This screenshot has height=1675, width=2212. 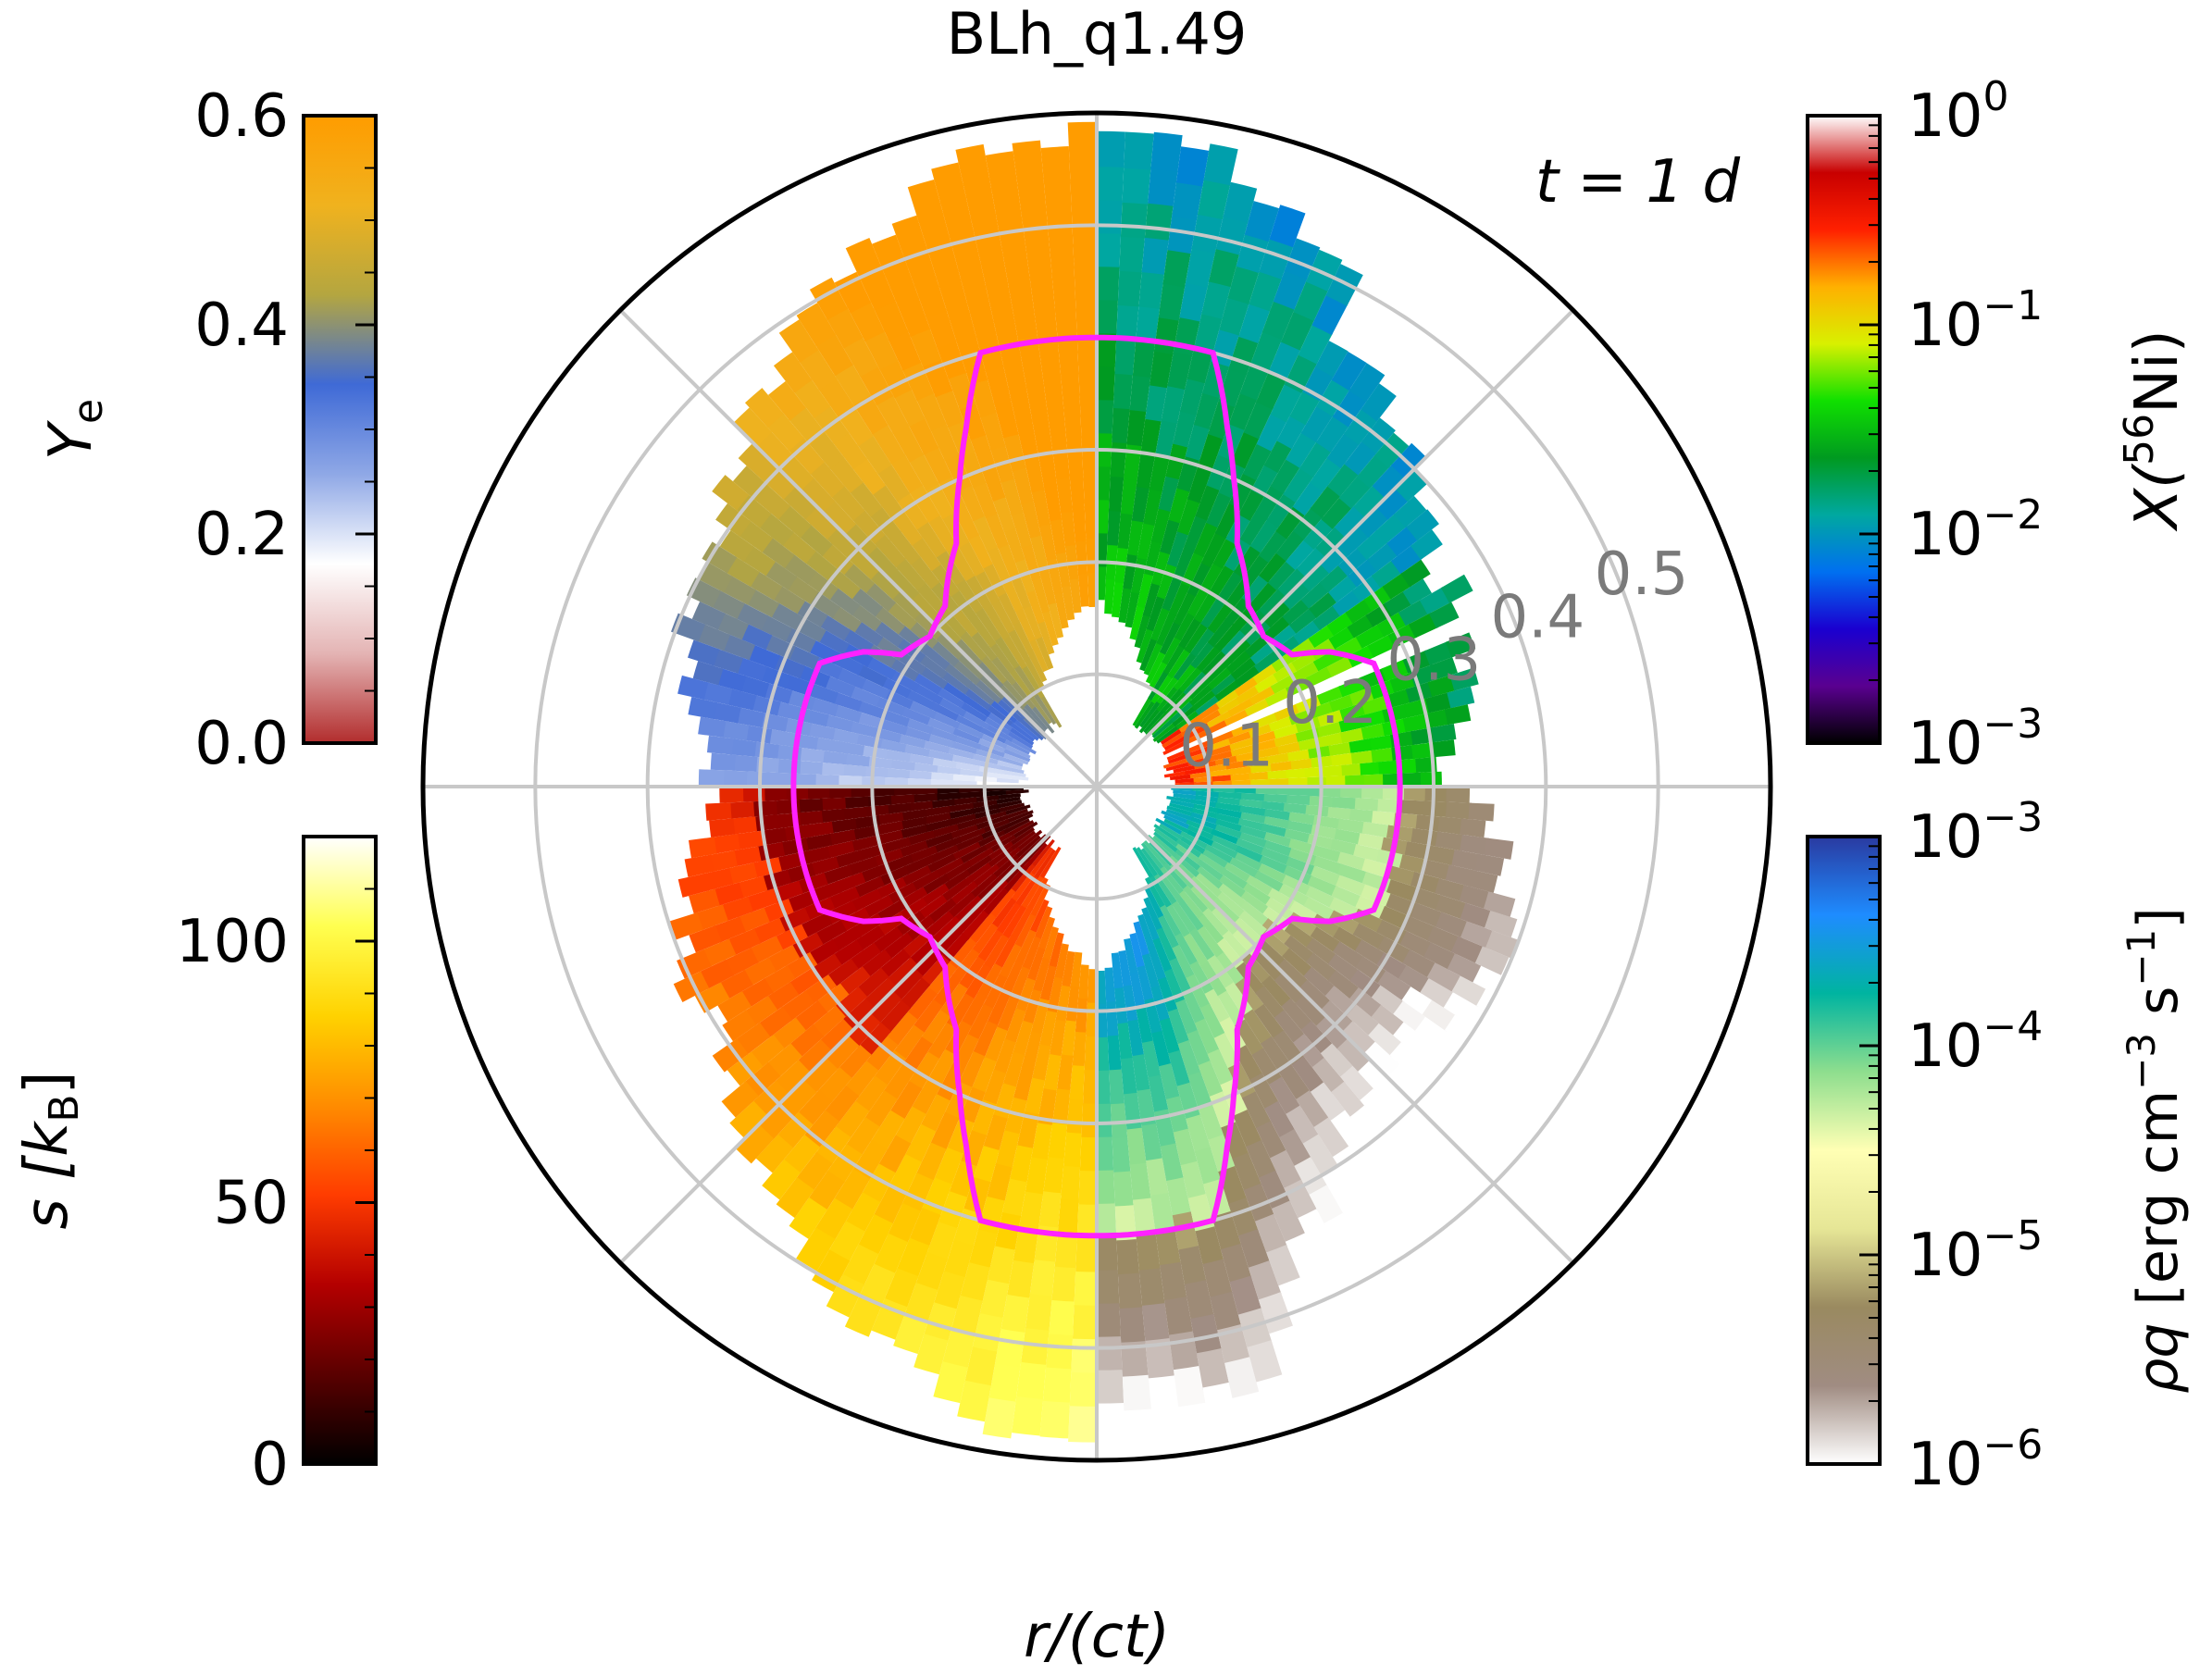 What do you see at coordinates (1976, 1460) in the screenshot?
I see `colorbar-tick-label: 10−6` at bounding box center [1976, 1460].